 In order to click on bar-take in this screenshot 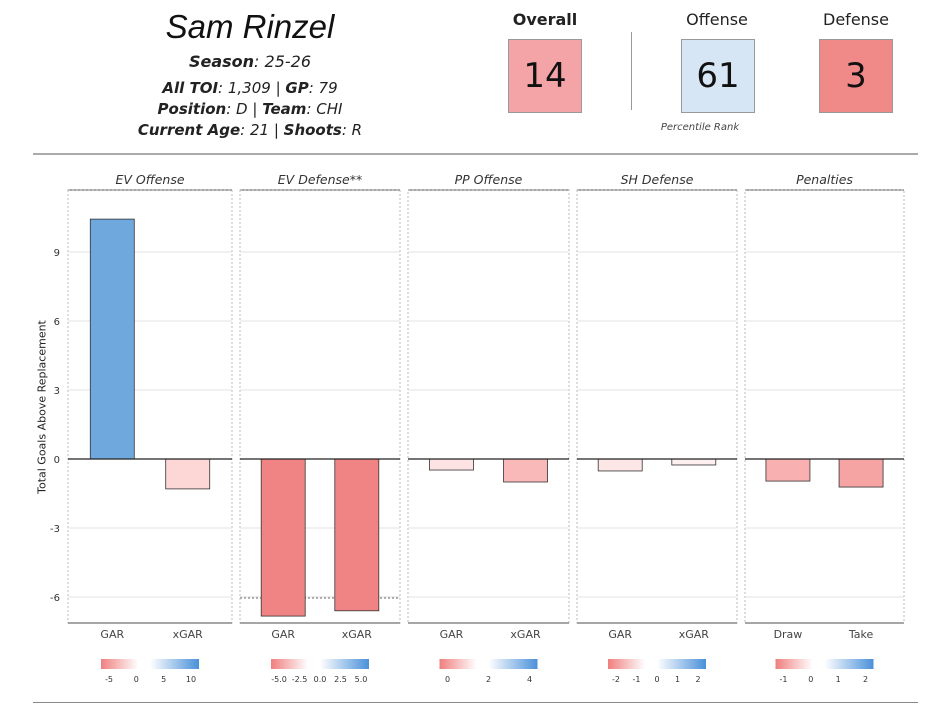, I will do `click(861, 473)`.